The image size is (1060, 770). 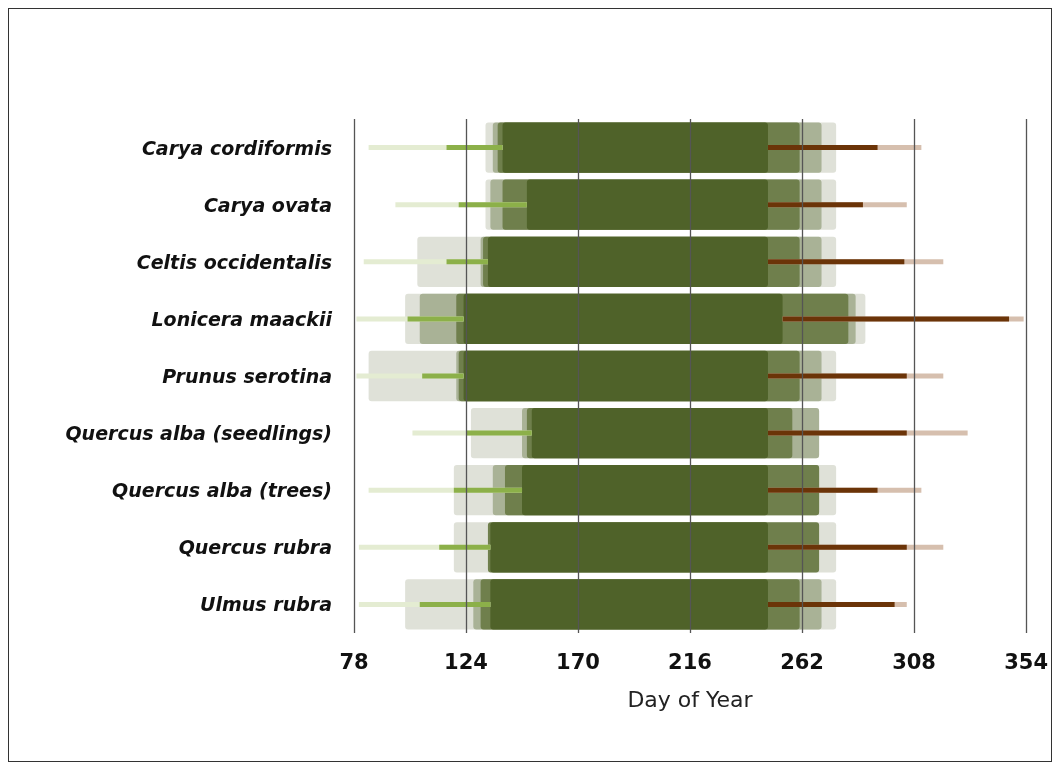 What do you see at coordinates (802, 661) in the screenshot?
I see `x-tick-label: 262` at bounding box center [802, 661].